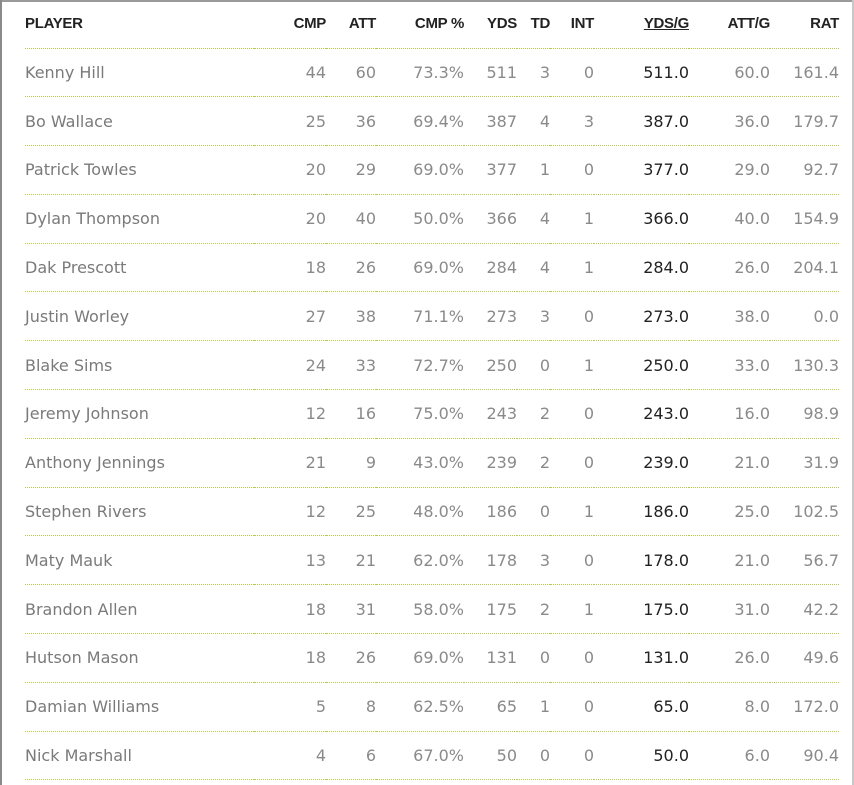 This screenshot has width=854, height=785. I want to click on cell-att-per-game: 38.0, so click(729, 316).